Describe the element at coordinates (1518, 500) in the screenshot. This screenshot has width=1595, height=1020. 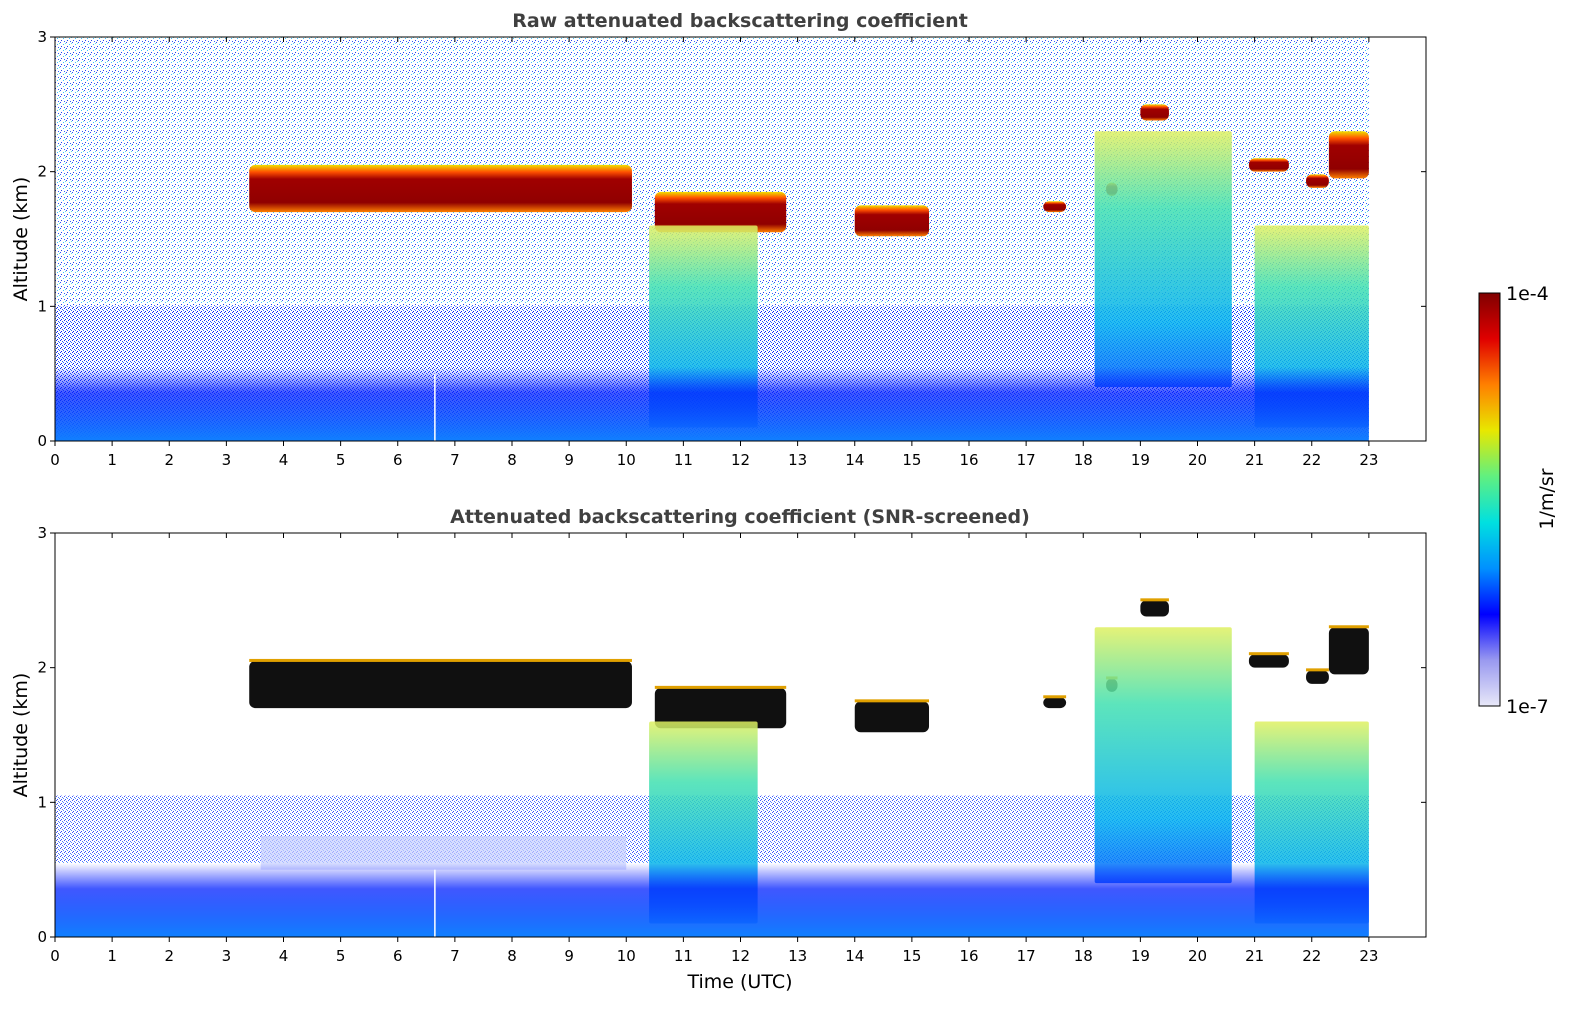
I see `colorbar: 1e-4 1e-7 1/m/sr` at that location.